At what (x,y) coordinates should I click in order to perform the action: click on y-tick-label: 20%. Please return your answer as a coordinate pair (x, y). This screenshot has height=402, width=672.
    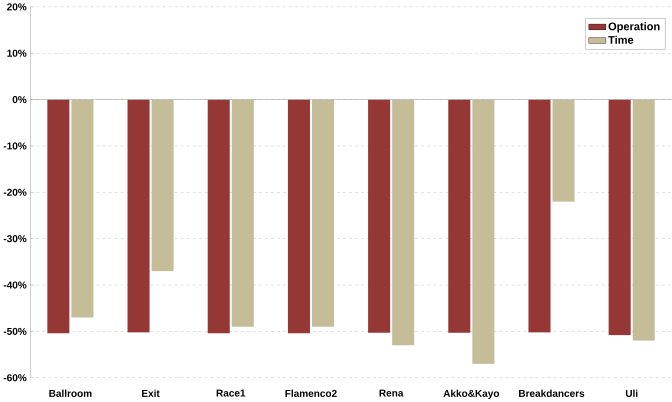
    Looking at the image, I should click on (16, 6).